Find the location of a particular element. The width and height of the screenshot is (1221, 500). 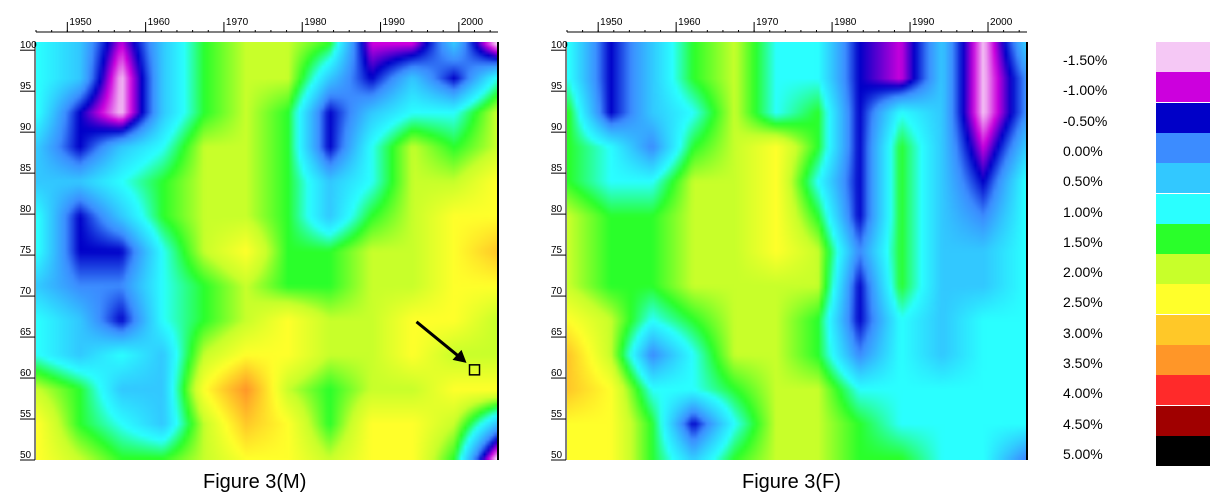

y-tick-label-m-85: 85 is located at coordinates (26, 168).